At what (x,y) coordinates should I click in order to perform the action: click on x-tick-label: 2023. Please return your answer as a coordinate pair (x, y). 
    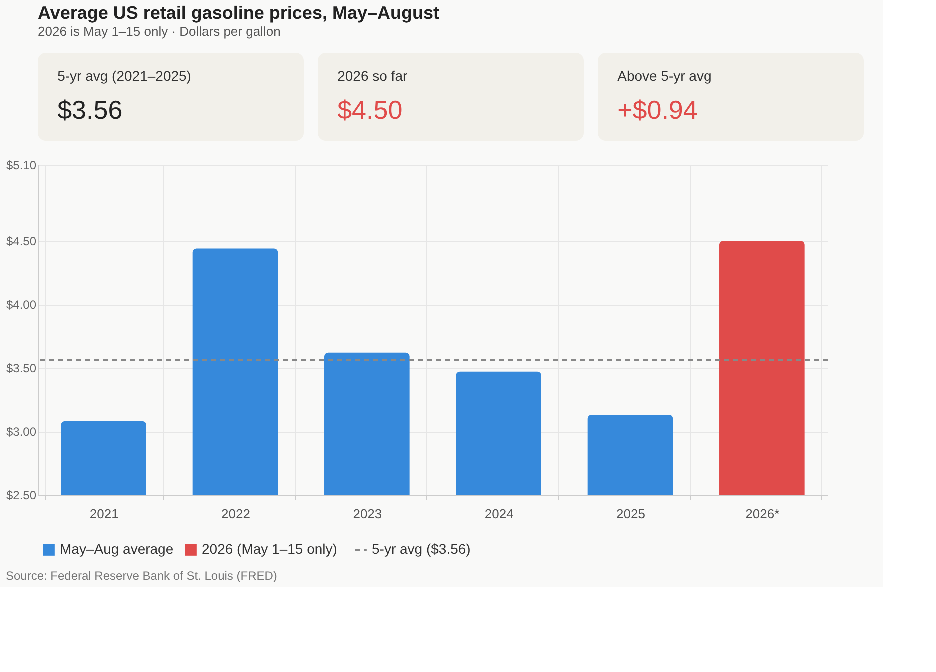
    Looking at the image, I should click on (367, 514).